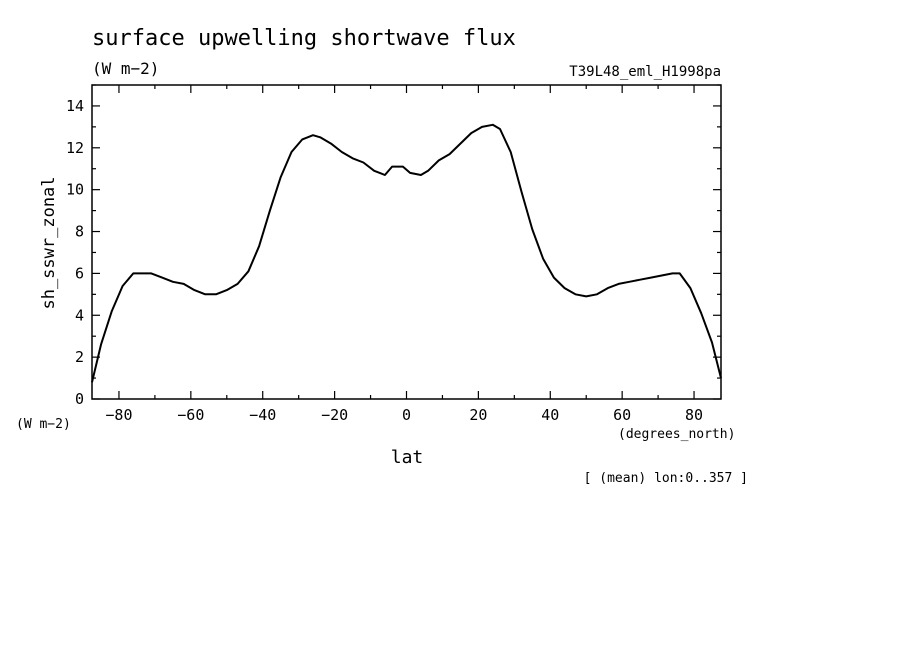 The image size is (904, 654). I want to click on y-tick-label: 0, so click(79, 399).